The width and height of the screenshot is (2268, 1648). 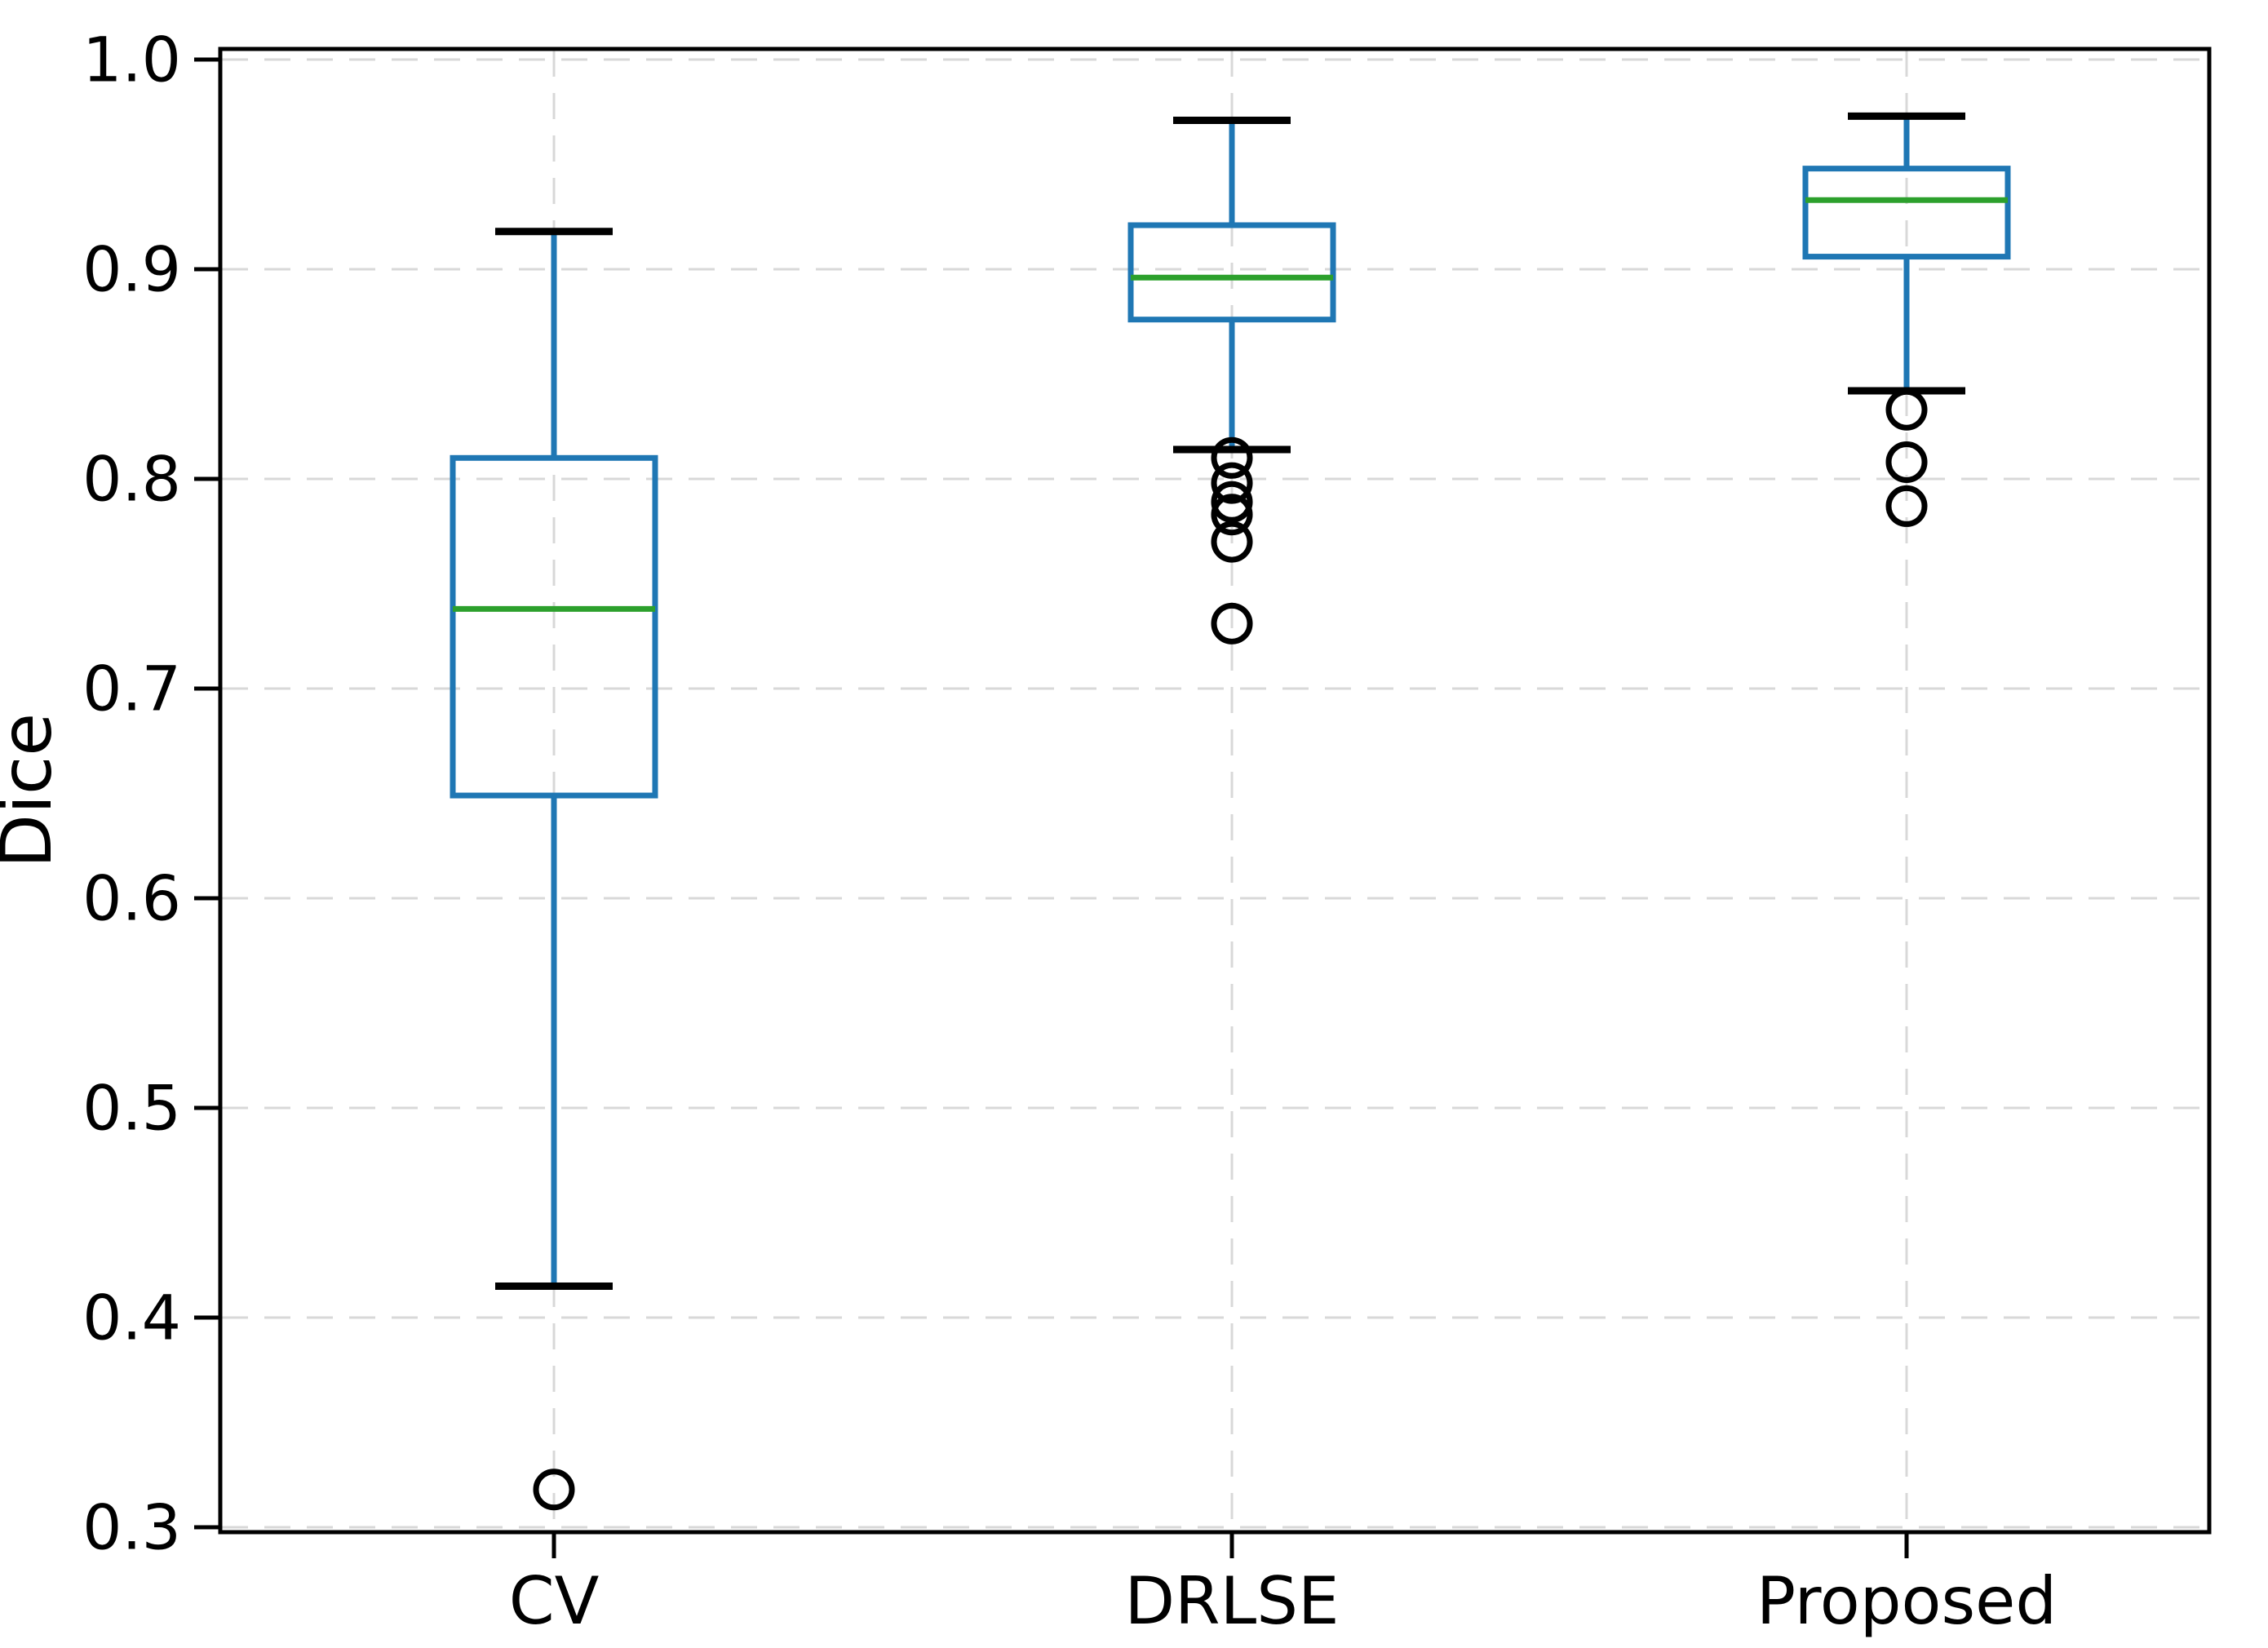 What do you see at coordinates (131, 898) in the screenshot?
I see `y-tick-label: 0.6` at bounding box center [131, 898].